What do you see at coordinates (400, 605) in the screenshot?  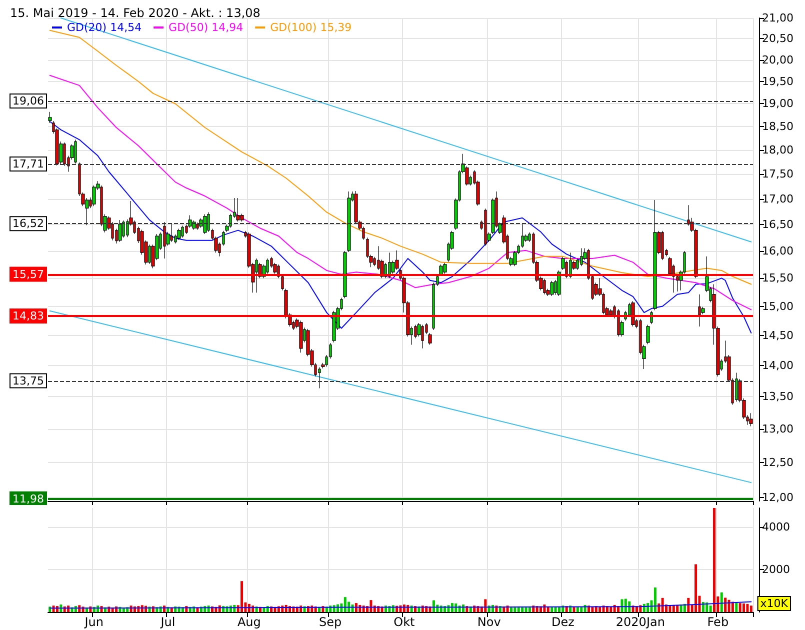 I see `line-series` at bounding box center [400, 605].